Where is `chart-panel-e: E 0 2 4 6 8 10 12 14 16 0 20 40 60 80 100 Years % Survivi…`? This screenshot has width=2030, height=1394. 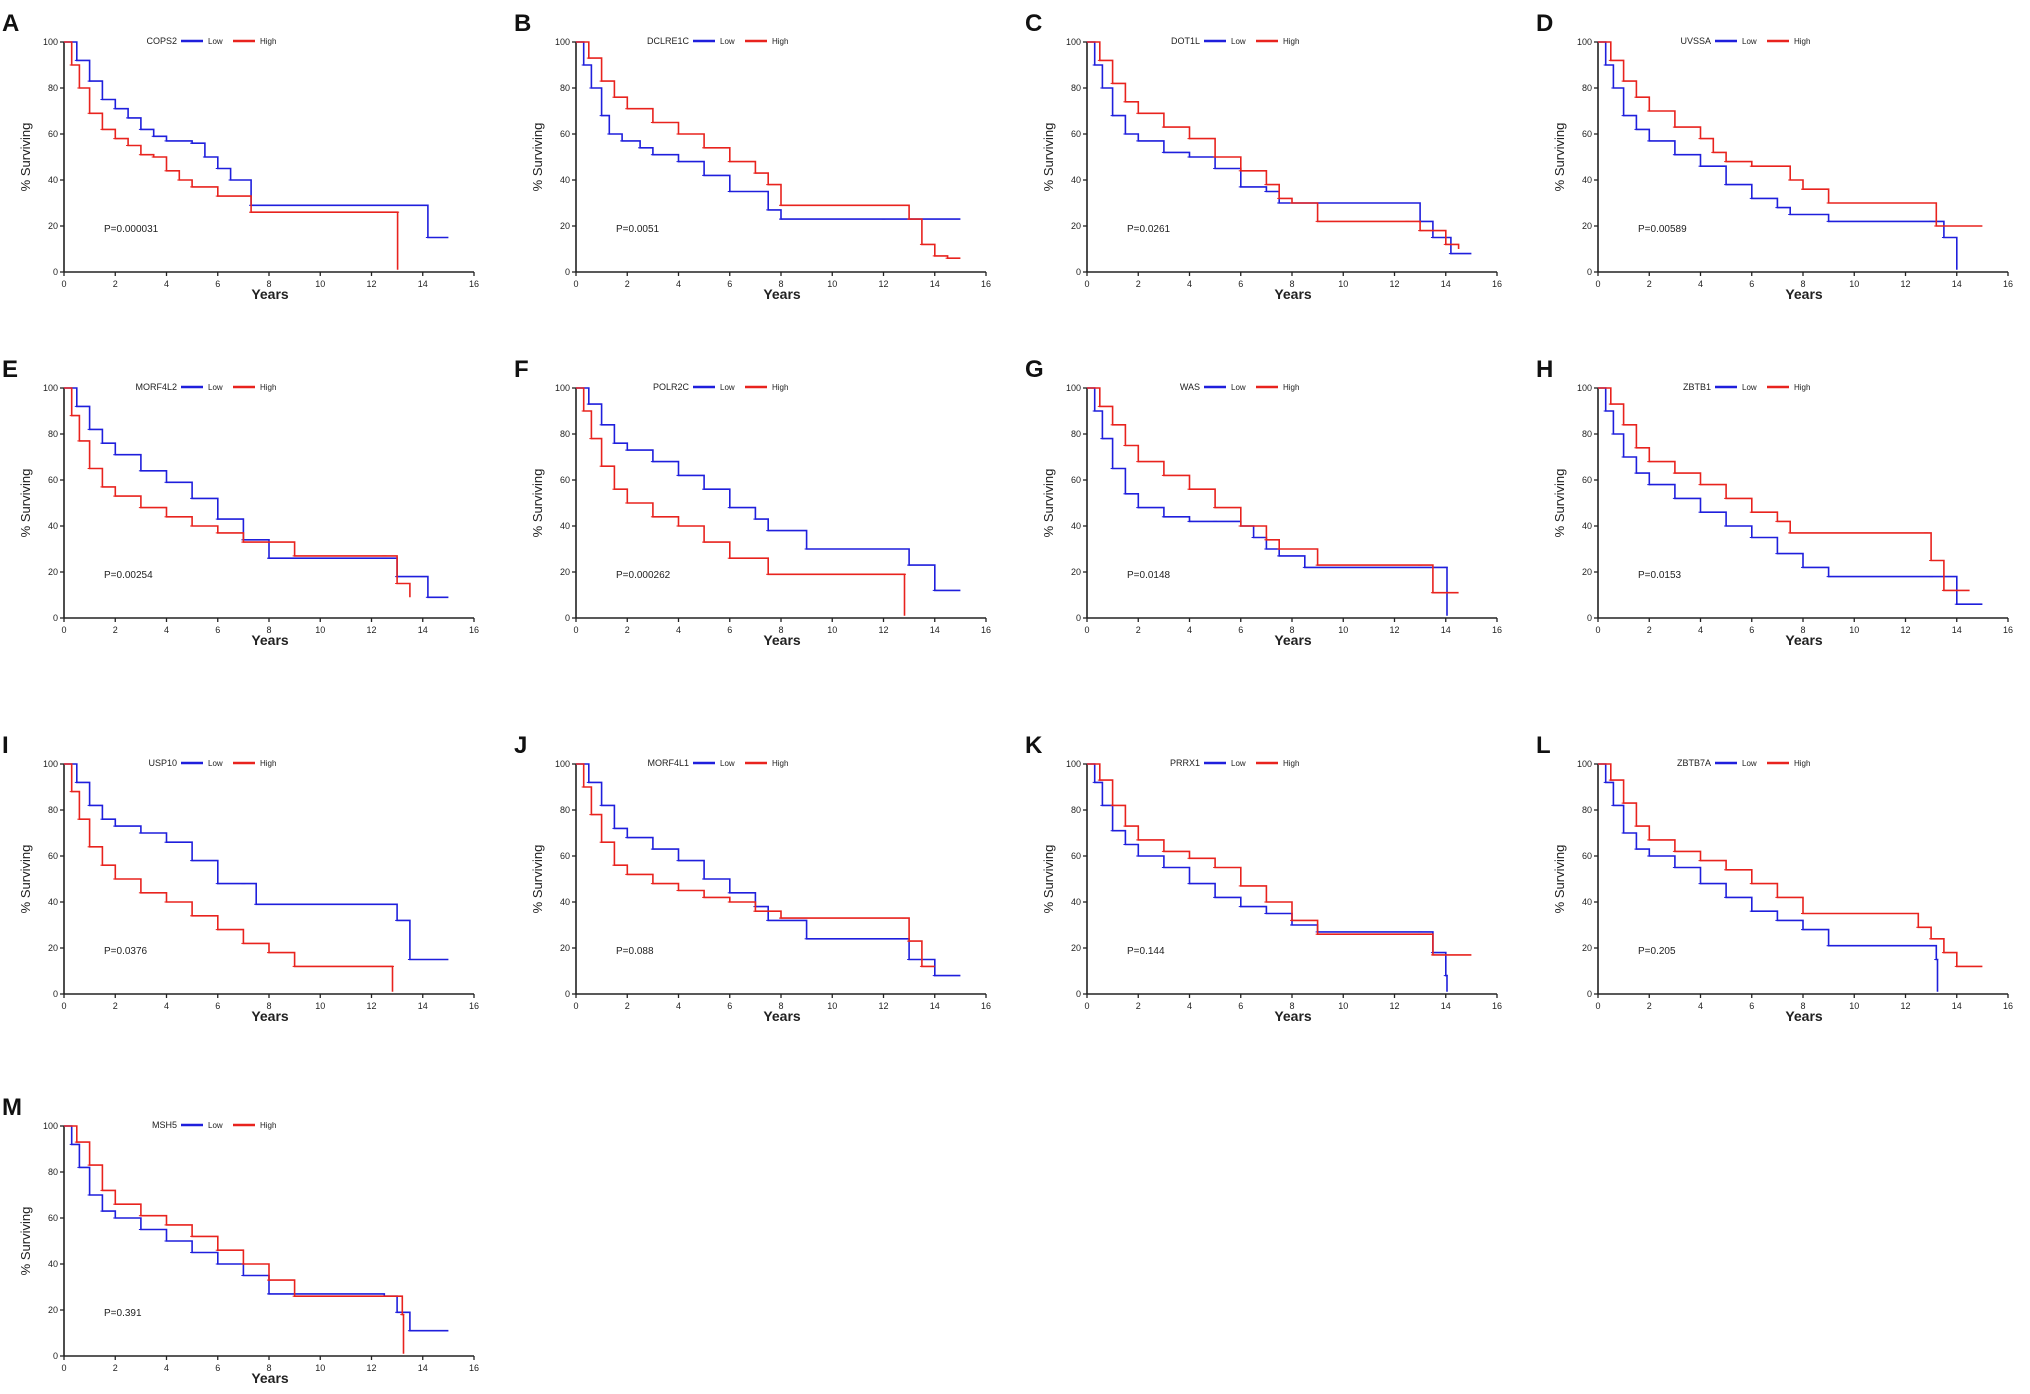 chart-panel-e: E 0 2 4 6 8 10 12 14 16 0 20 40 60 80 100 Years % Survivi… is located at coordinates (240, 502).